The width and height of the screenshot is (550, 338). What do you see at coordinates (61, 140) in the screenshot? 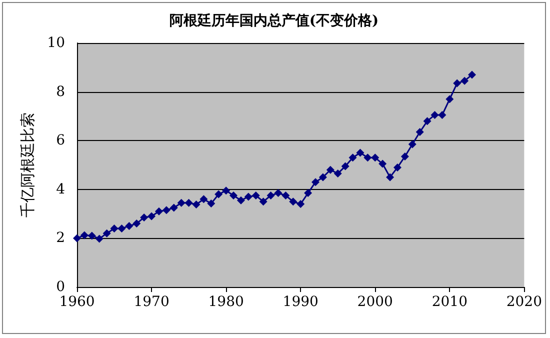
I see `y-tick-label: 6` at bounding box center [61, 140].